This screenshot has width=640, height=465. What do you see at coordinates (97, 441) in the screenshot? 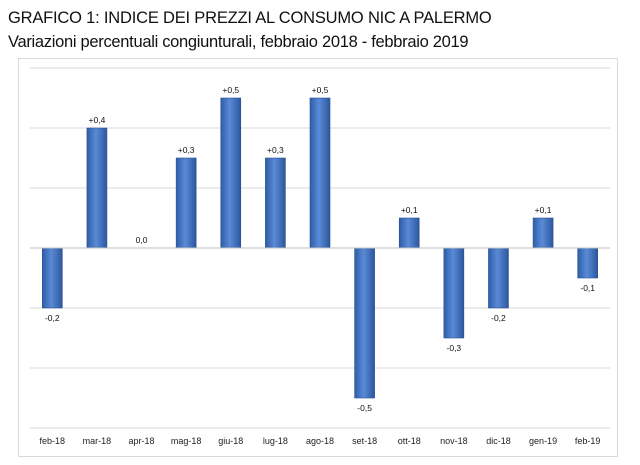
I see `x-tick-label: mar-18` at bounding box center [97, 441].